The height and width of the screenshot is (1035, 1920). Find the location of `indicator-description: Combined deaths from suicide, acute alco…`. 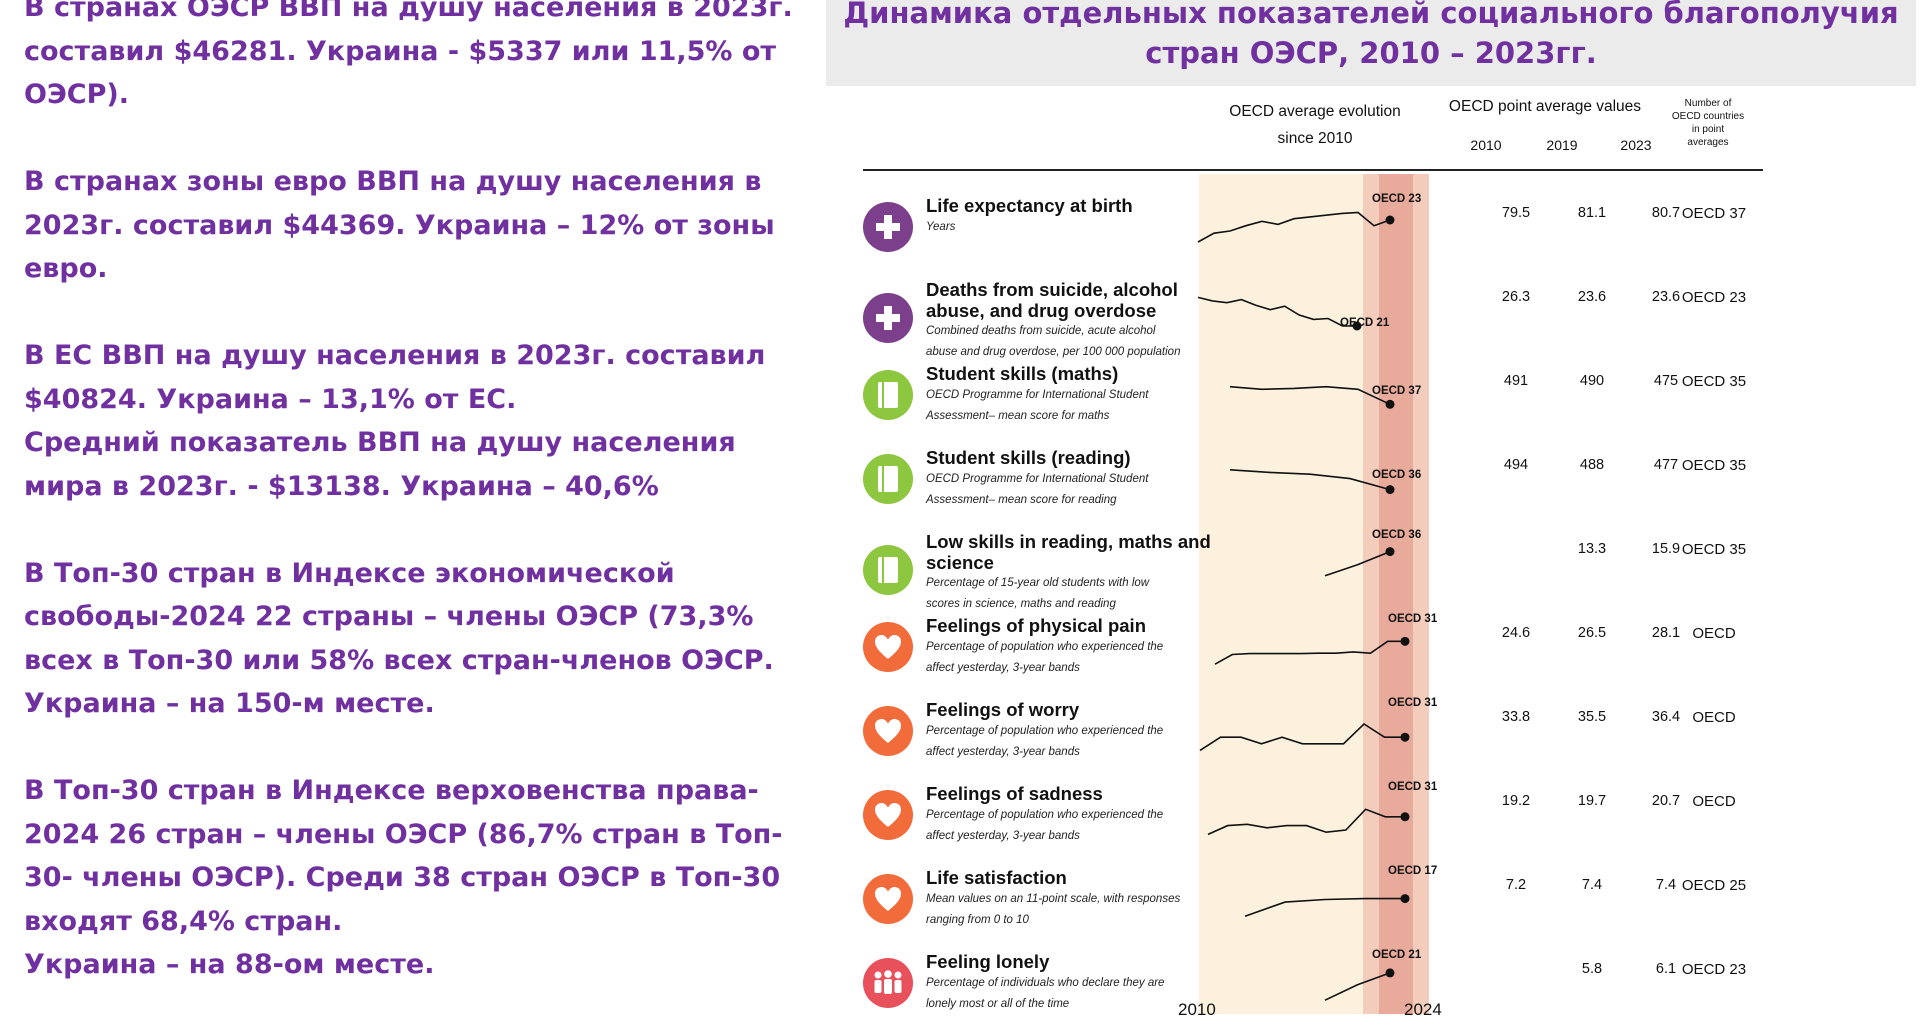

indicator-description: Combined deaths from suicide, acute alco… is located at coordinates (1053, 341).